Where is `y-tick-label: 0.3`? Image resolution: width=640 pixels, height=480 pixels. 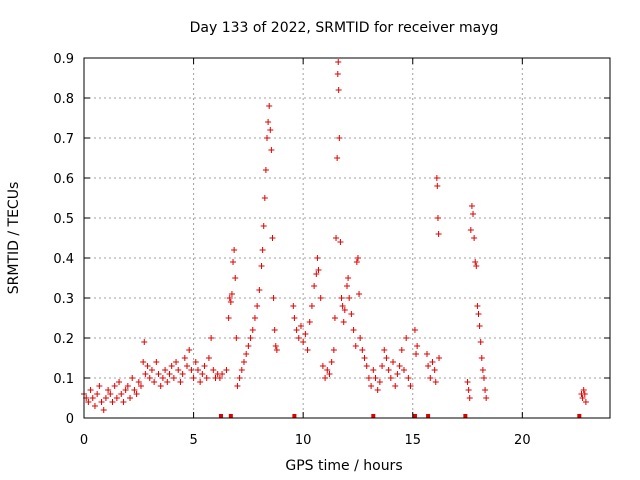
y-tick-label: 0.3 is located at coordinates (63, 299).